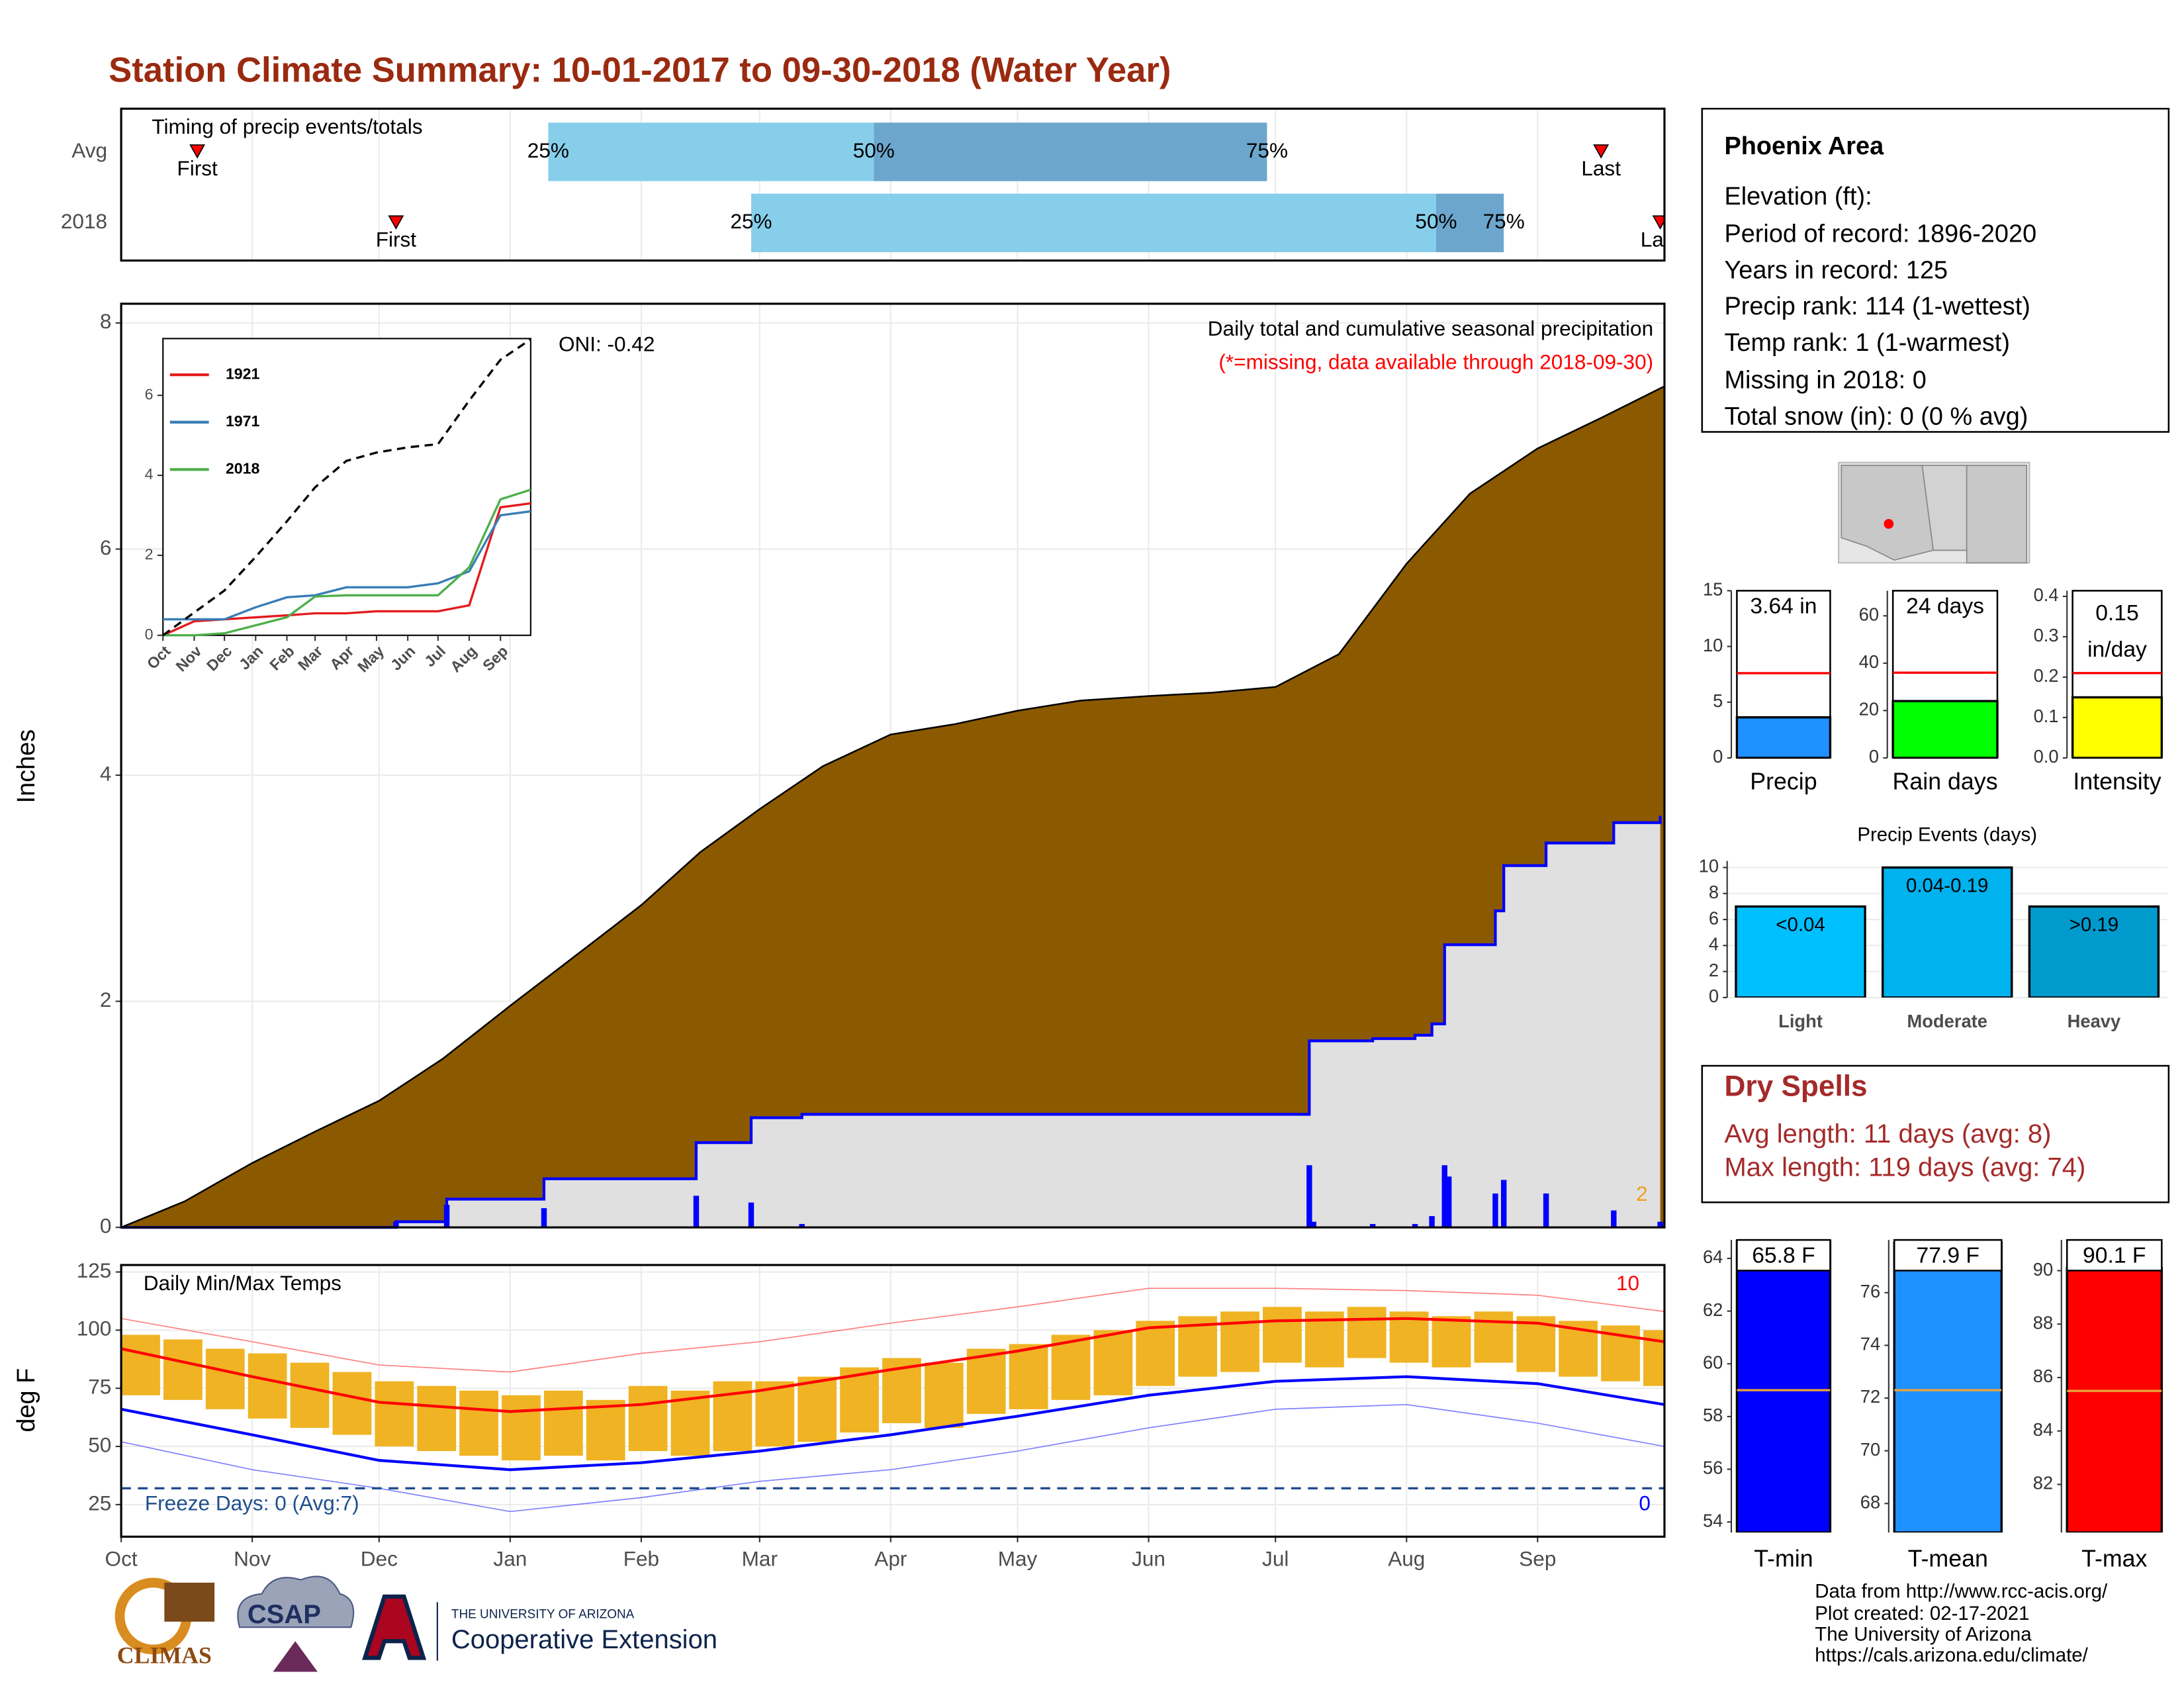  I want to click on info-line: Total snow (in): 0 (0 % avg), so click(1876, 416).